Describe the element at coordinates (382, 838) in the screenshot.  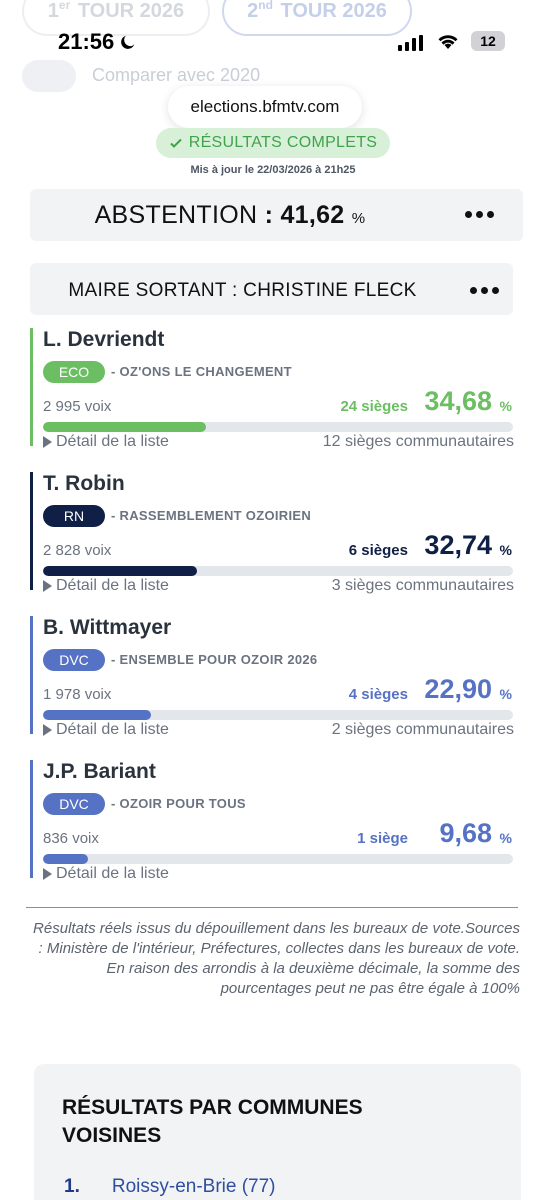
I see `seat-count: 1 siège` at that location.